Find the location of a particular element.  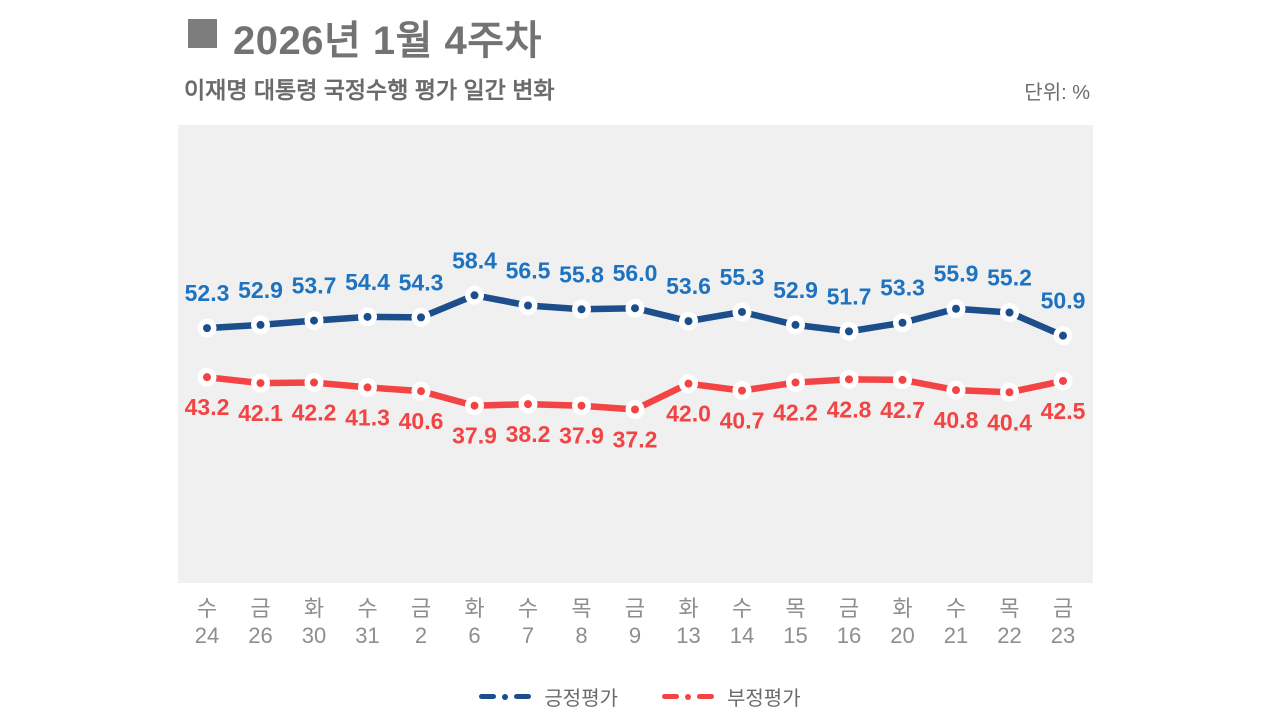

data-point-value-label: 42.7 is located at coordinates (902, 410).